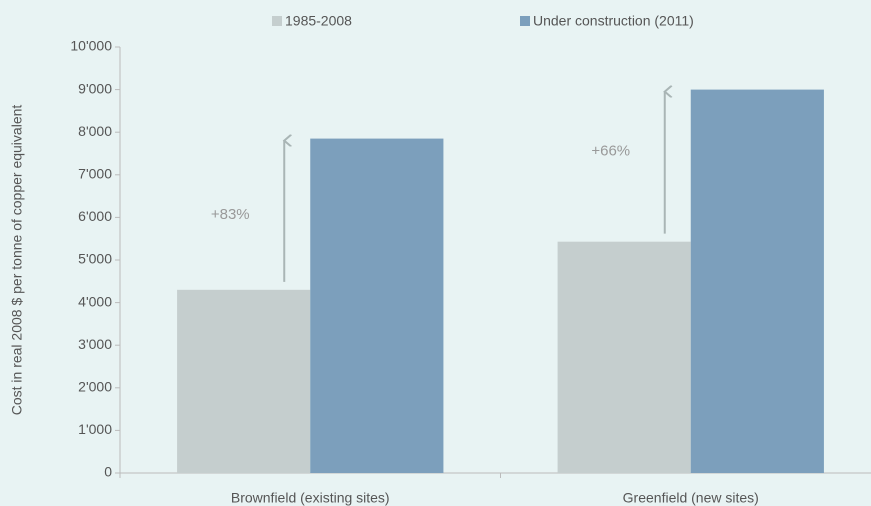  Describe the element at coordinates (95, 88) in the screenshot. I see `y-tick-label: 9'000` at that location.